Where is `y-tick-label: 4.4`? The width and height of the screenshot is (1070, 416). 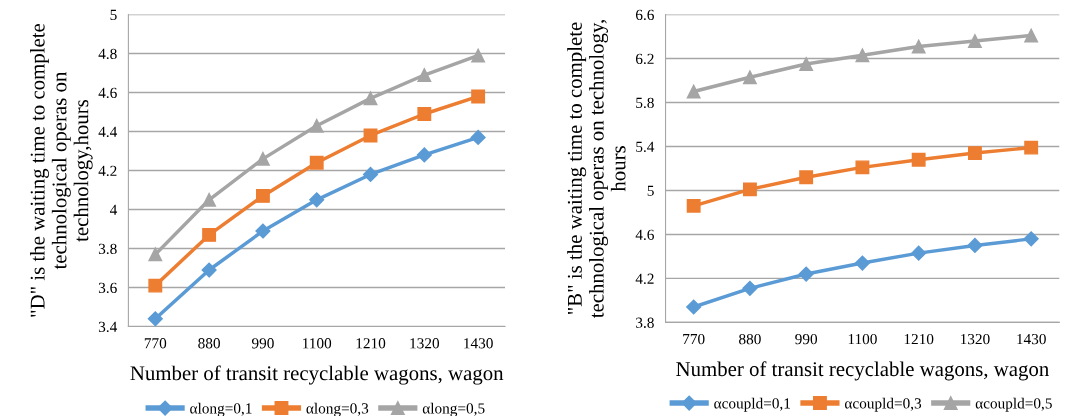 y-tick-label: 4.4 is located at coordinates (108, 132).